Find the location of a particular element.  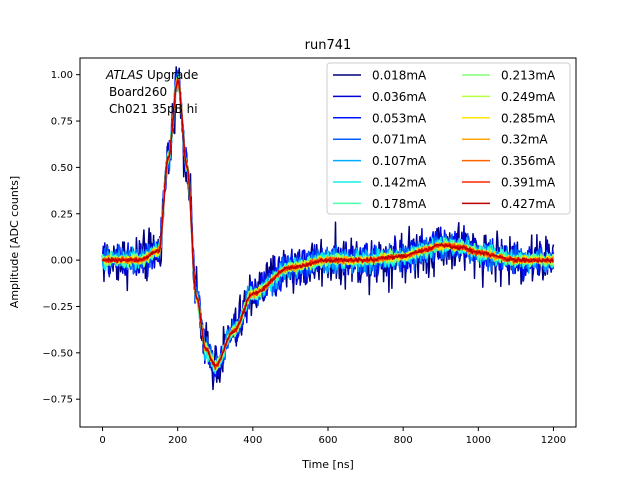

legend-label: 0.178mA is located at coordinates (399, 204).